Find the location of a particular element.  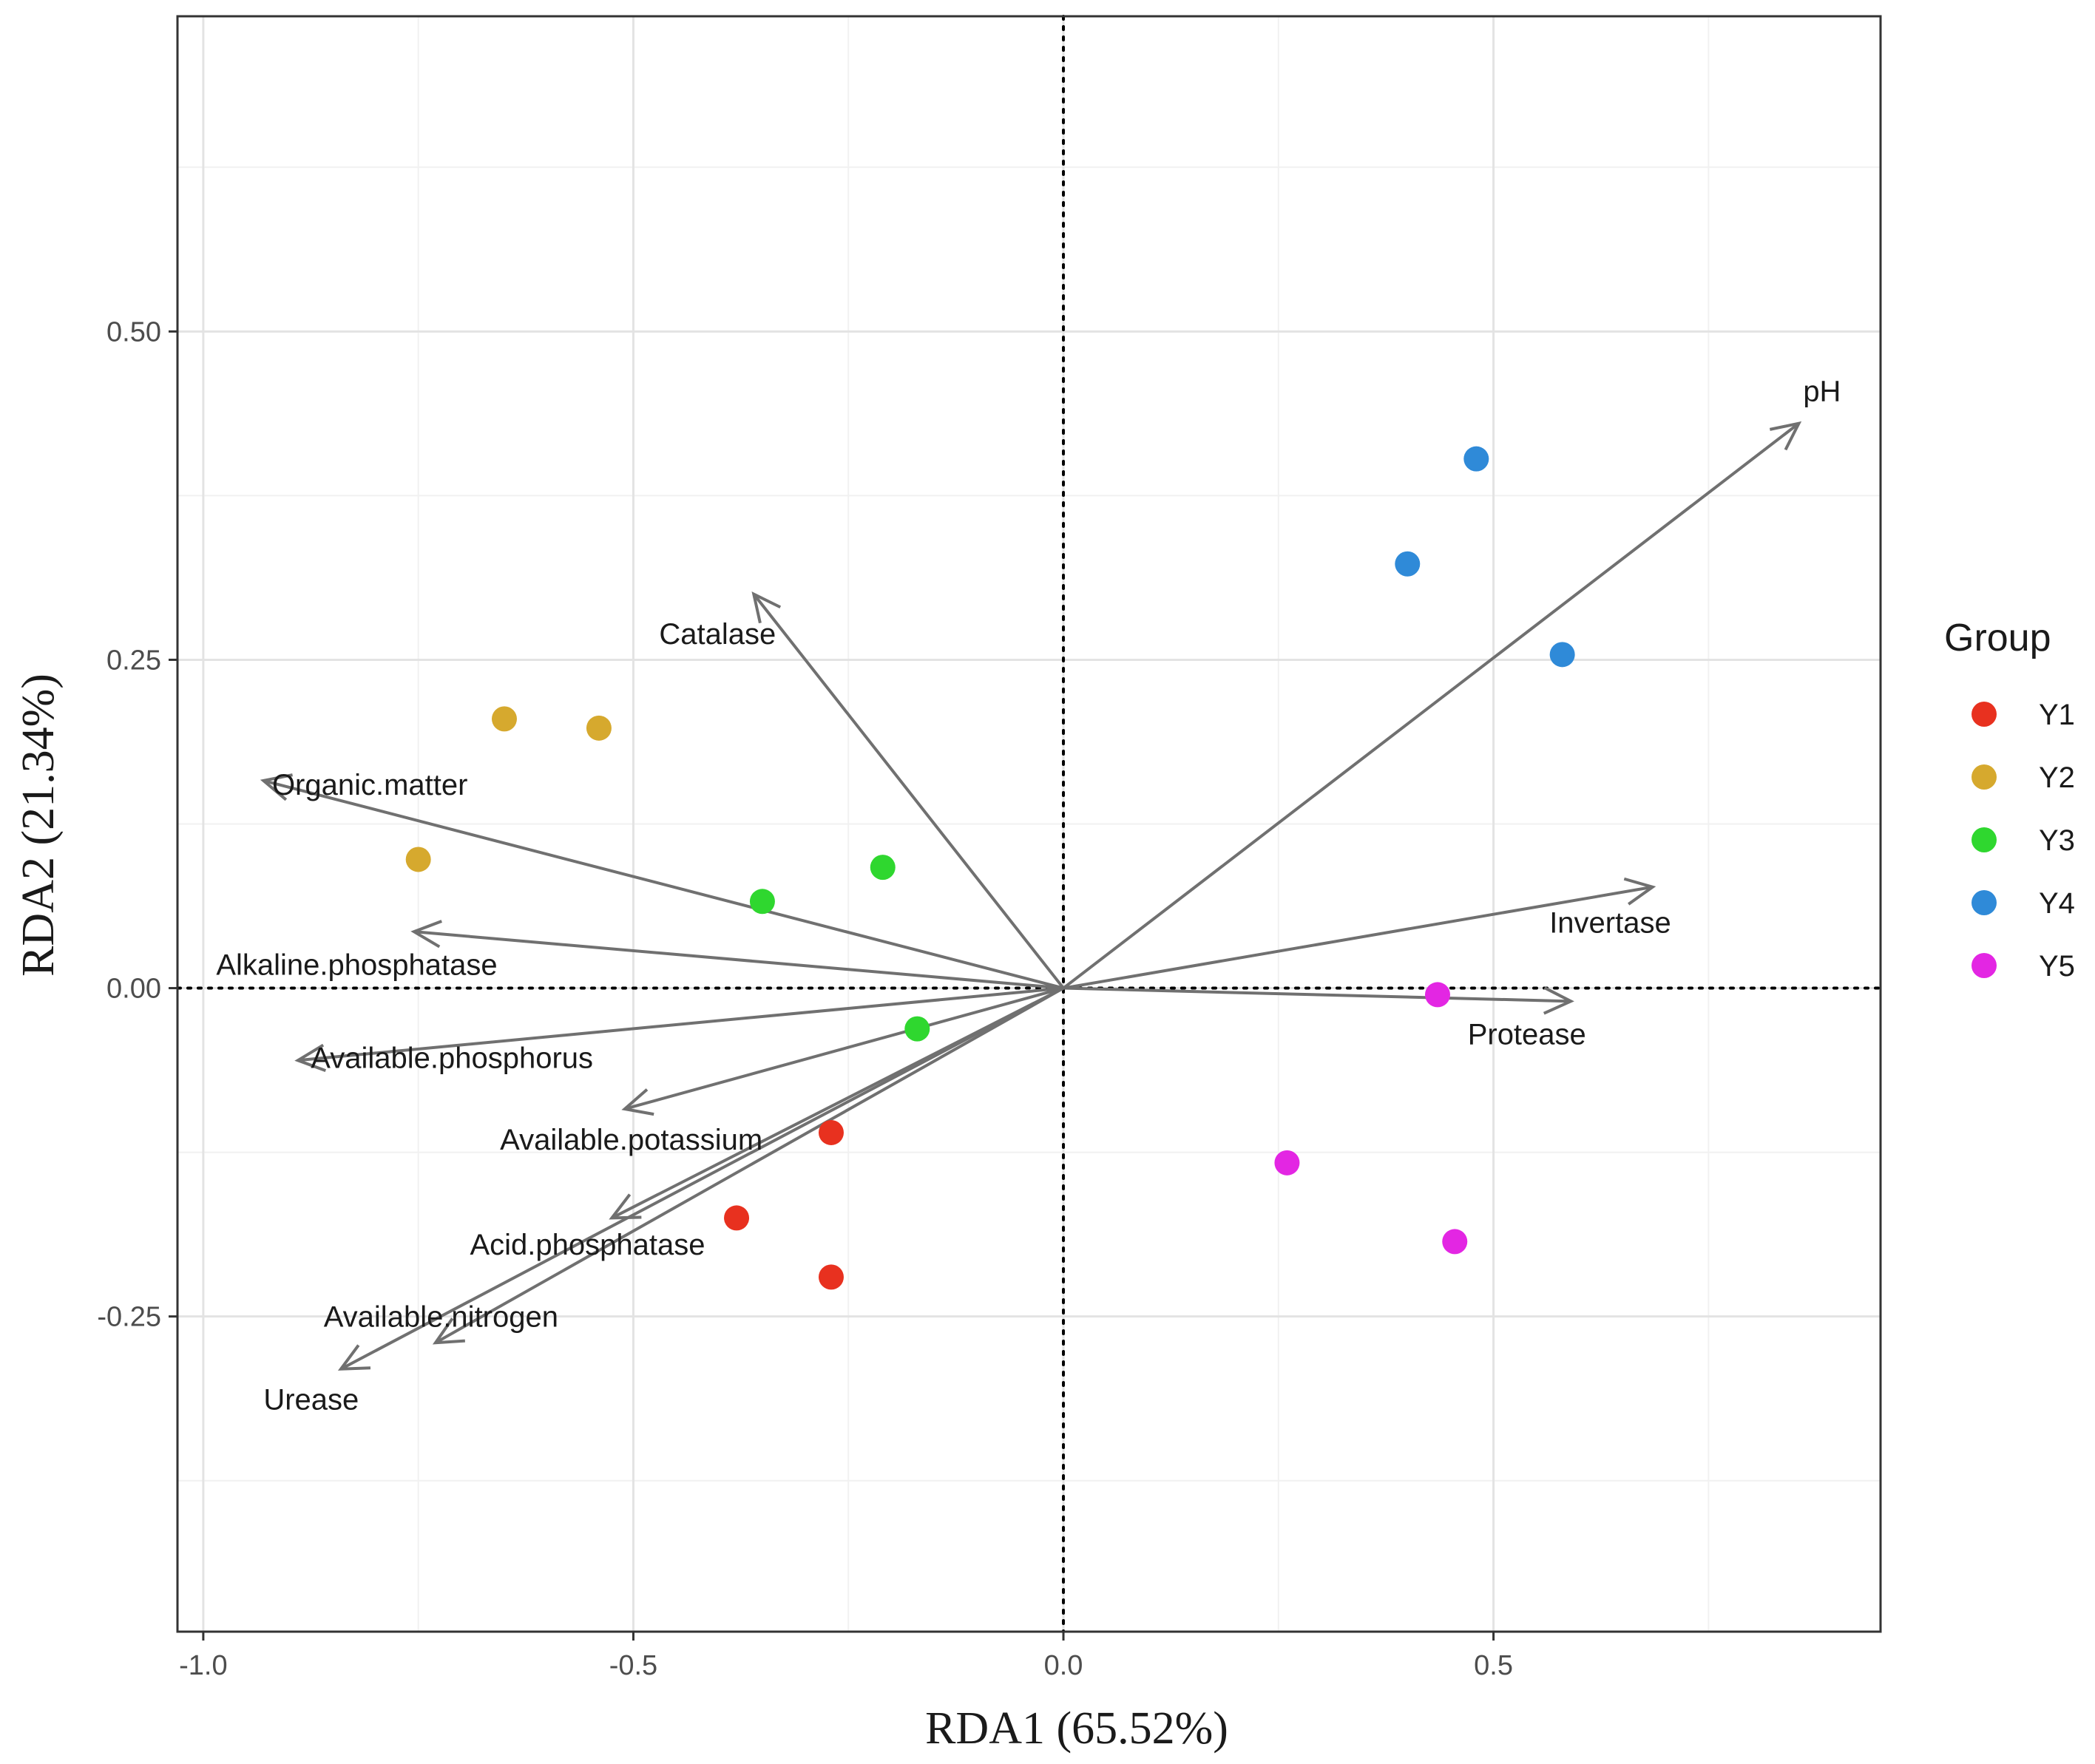

x-tick-label: 0.5 is located at coordinates (1494, 1665).